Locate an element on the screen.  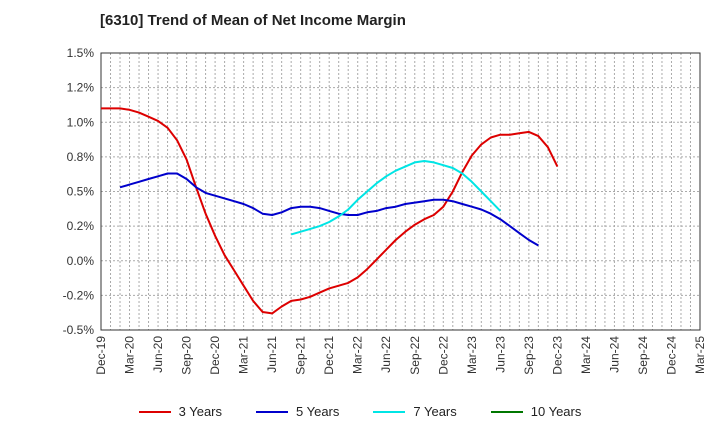
x-tick-label: Sep-23 is located at coordinates (529, 355).